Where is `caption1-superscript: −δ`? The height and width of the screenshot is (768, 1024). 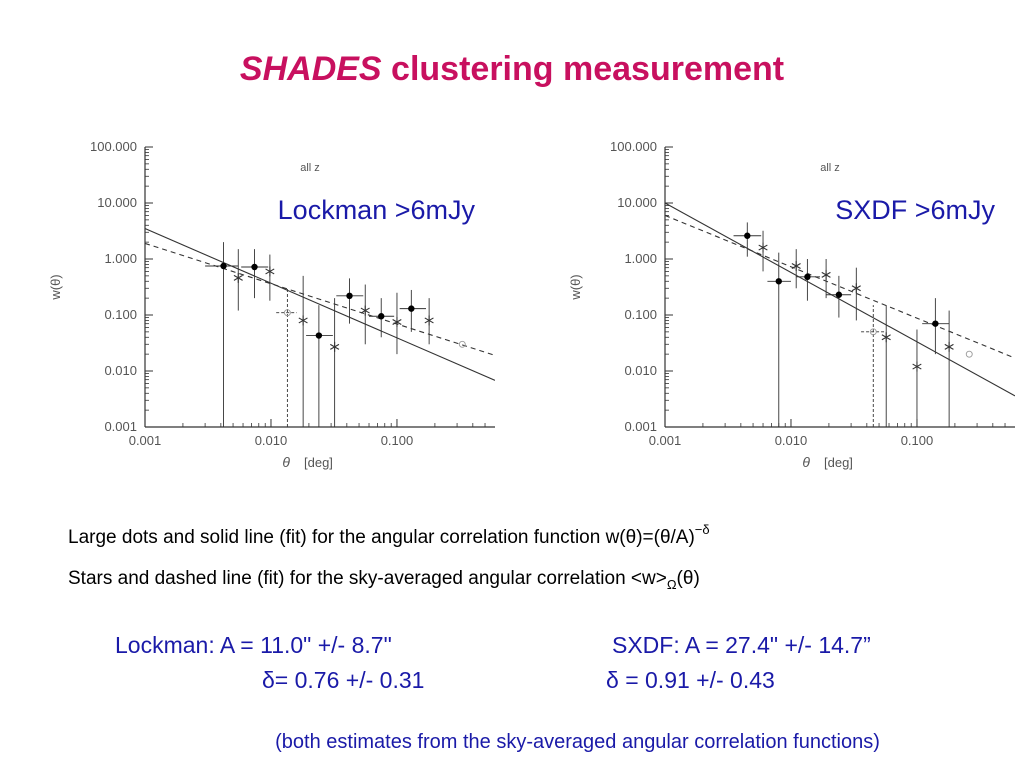
caption1-superscript: −δ is located at coordinates (702, 529).